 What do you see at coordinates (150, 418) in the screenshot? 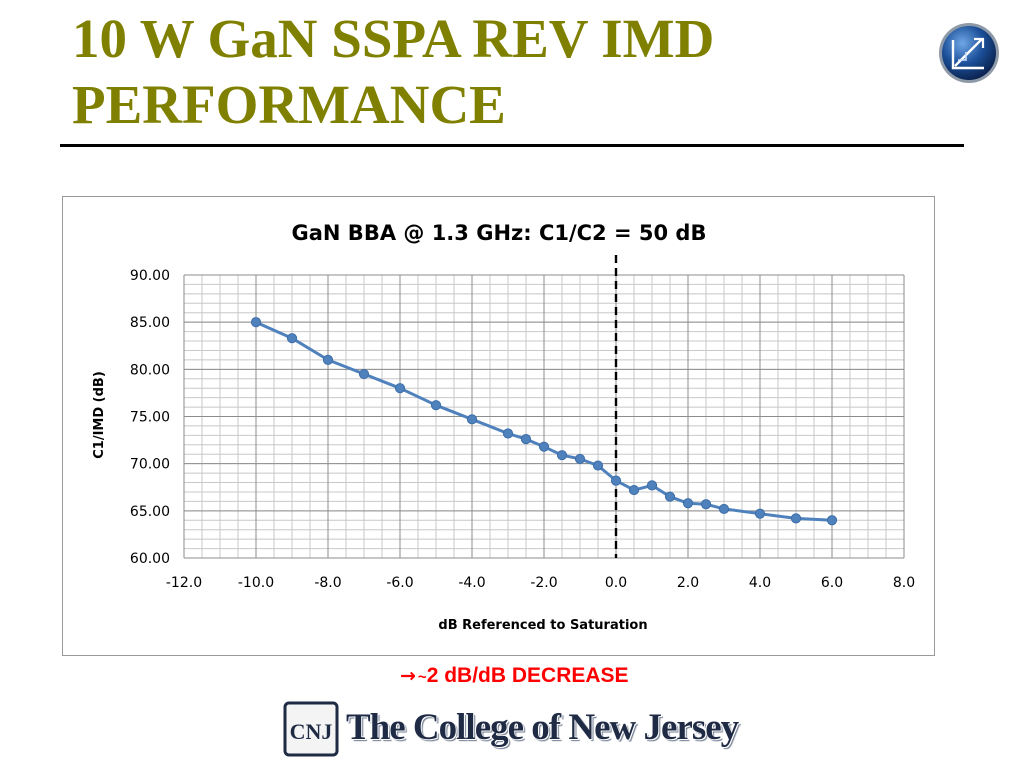
I see `y-tick-label: 75.00` at bounding box center [150, 418].